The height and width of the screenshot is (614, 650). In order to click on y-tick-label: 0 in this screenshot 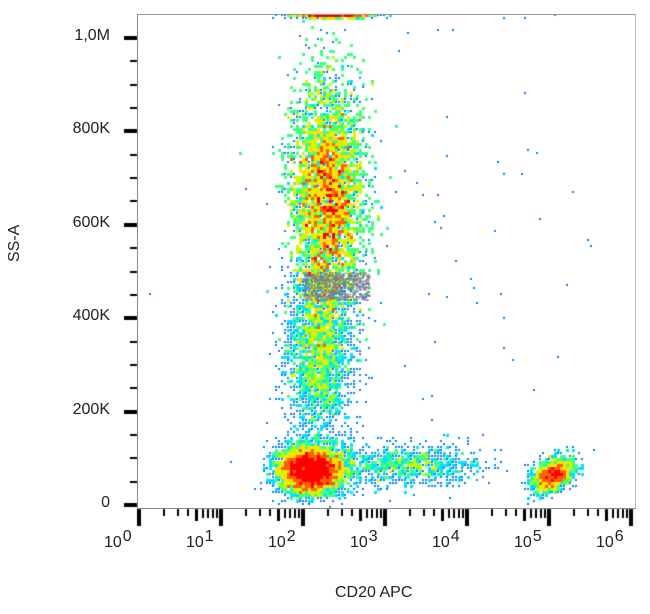, I will do `click(105, 502)`.